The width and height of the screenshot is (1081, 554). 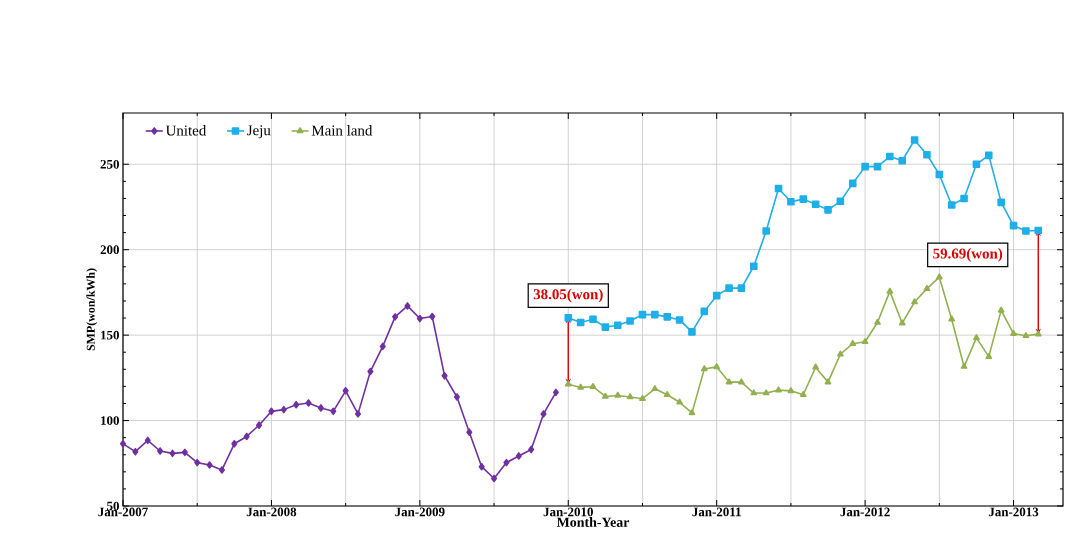 I want to click on x-axis-title: Month-Year, so click(x=593, y=522).